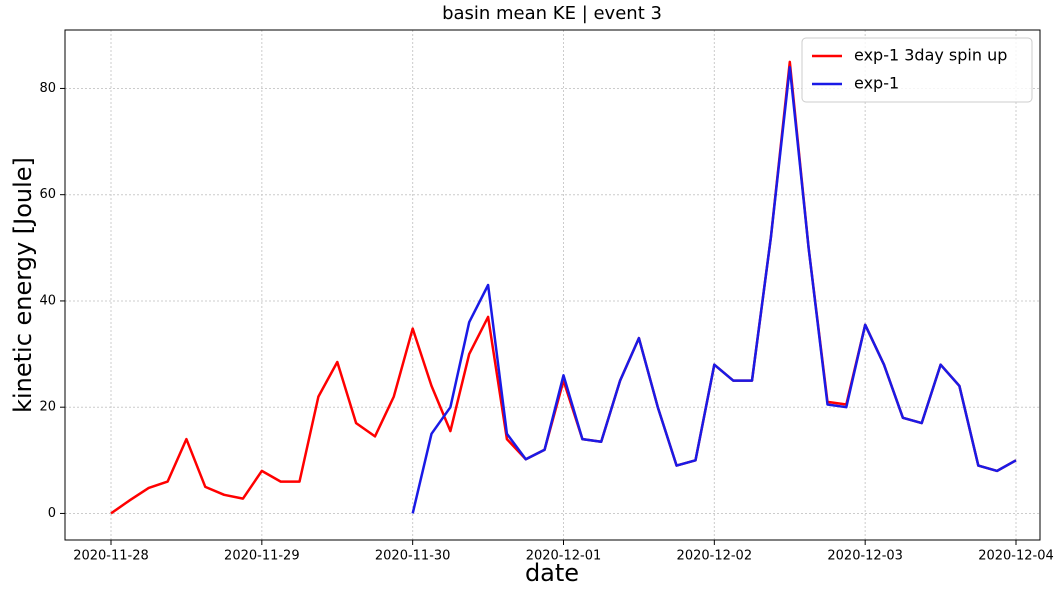 This screenshot has width=1056, height=592. What do you see at coordinates (47, 407) in the screenshot?
I see `y-tick-label: 20` at bounding box center [47, 407].